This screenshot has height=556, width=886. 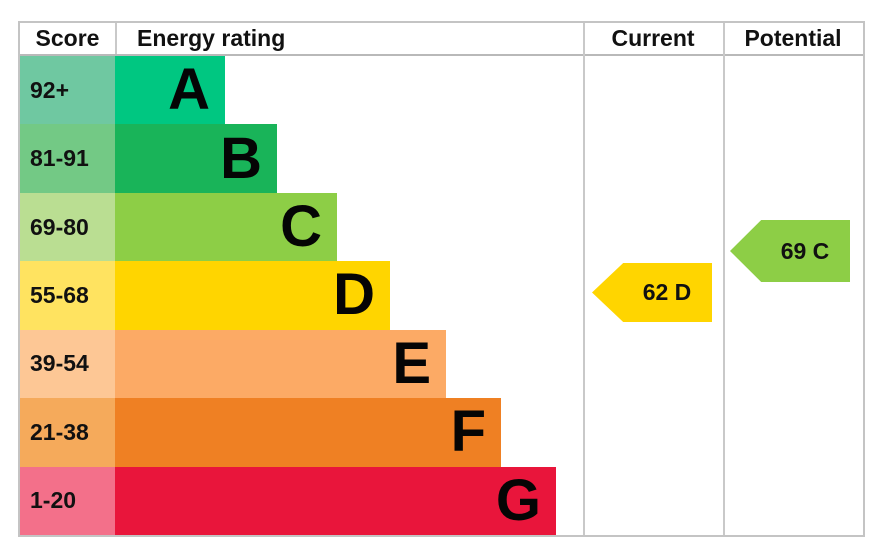 I want to click on band-row: 1-20 G, so click(x=441, y=500).